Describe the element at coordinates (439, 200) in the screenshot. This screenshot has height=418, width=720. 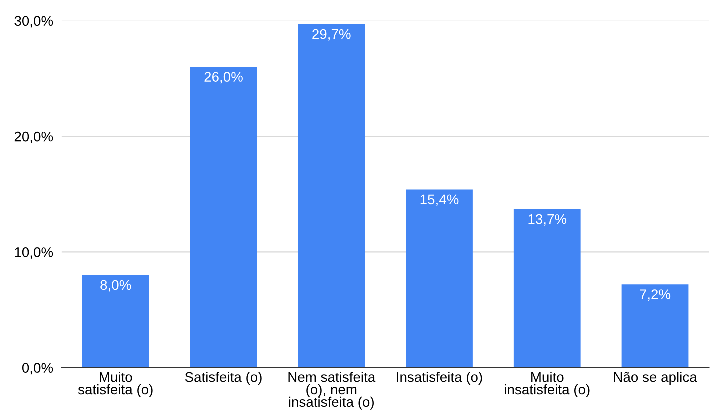
I see `data-label: 15,4%` at that location.